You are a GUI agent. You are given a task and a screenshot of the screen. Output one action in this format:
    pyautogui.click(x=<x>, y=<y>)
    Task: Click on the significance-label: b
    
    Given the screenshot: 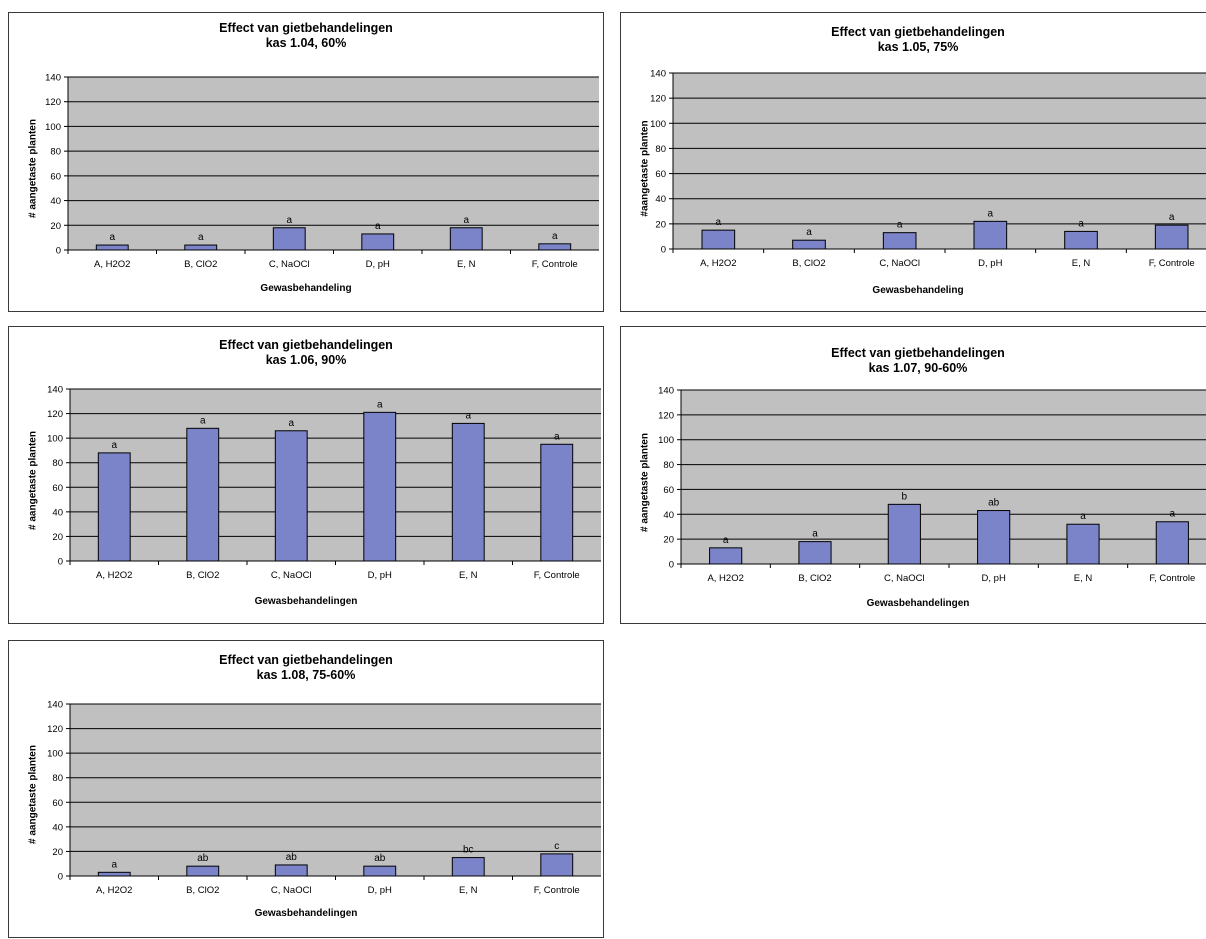 What is the action you would take?
    pyautogui.click(x=905, y=496)
    